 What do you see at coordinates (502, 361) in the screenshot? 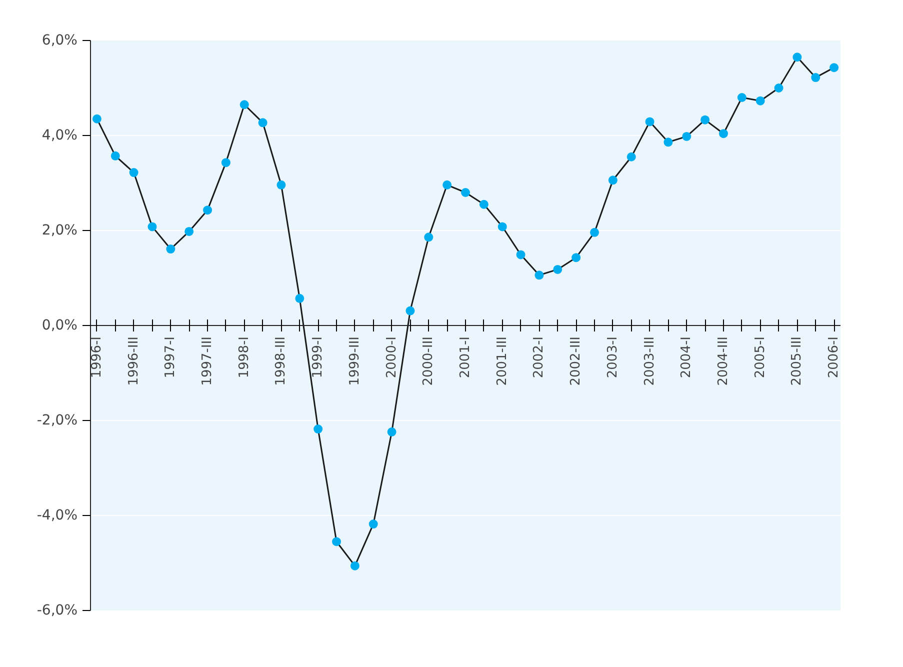
I see `x-tick-label: 2001-III` at bounding box center [502, 361].